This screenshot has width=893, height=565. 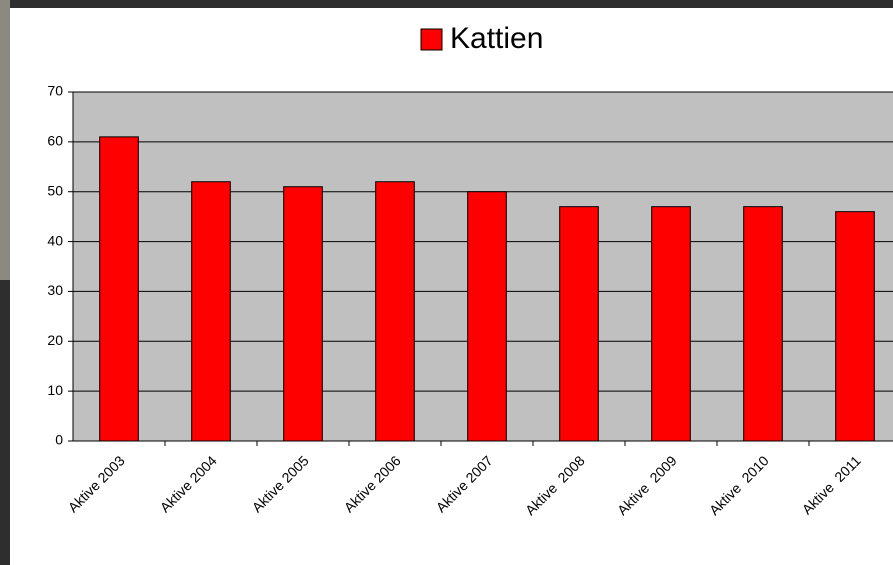 I want to click on y-tick-label: 20, so click(x=55, y=340).